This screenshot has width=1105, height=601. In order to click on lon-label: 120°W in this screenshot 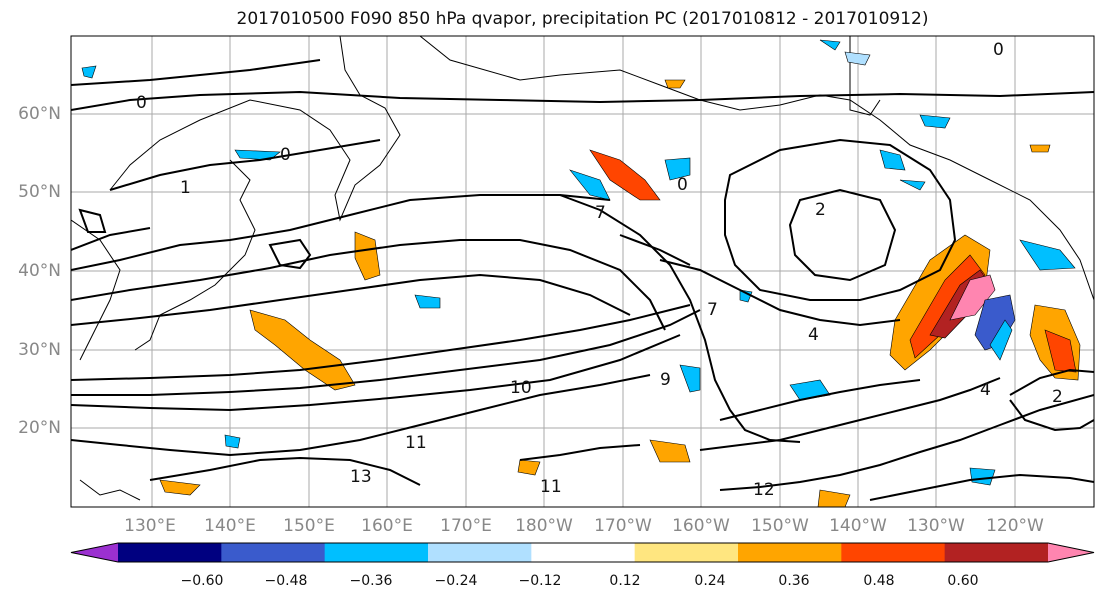, I will do `click(1015, 526)`.